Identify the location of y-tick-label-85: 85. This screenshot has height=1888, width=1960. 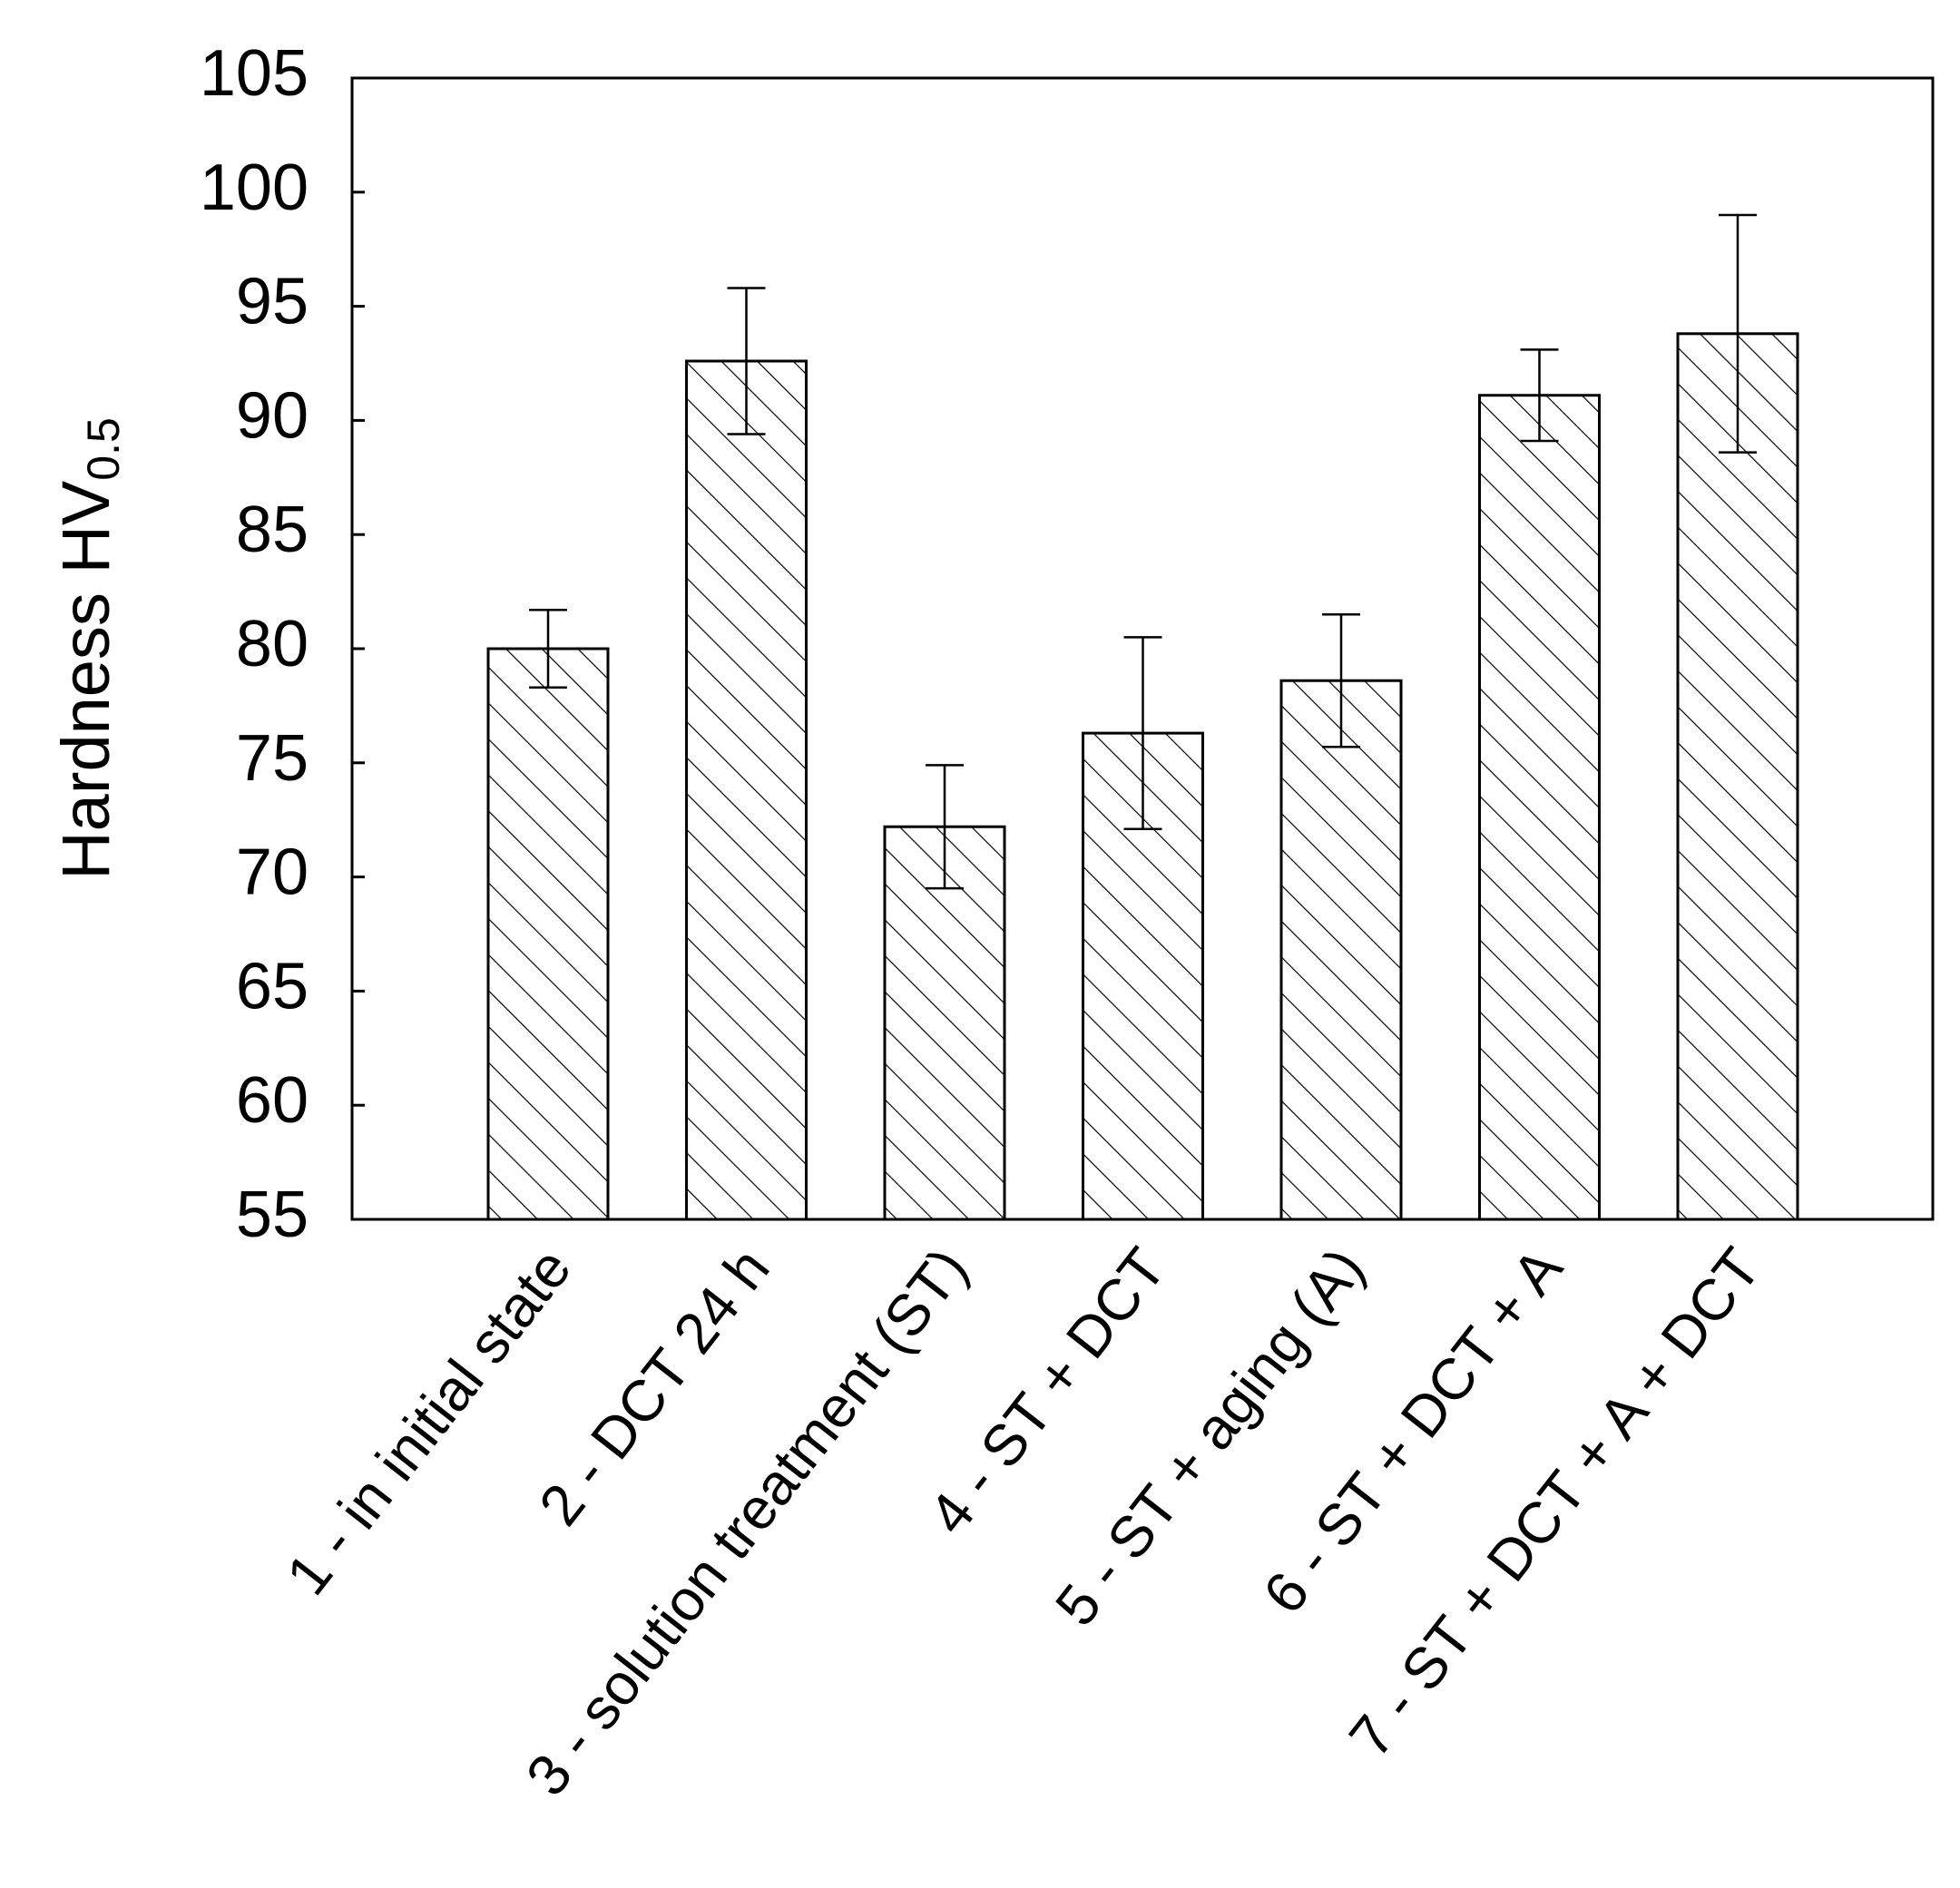
(272, 530).